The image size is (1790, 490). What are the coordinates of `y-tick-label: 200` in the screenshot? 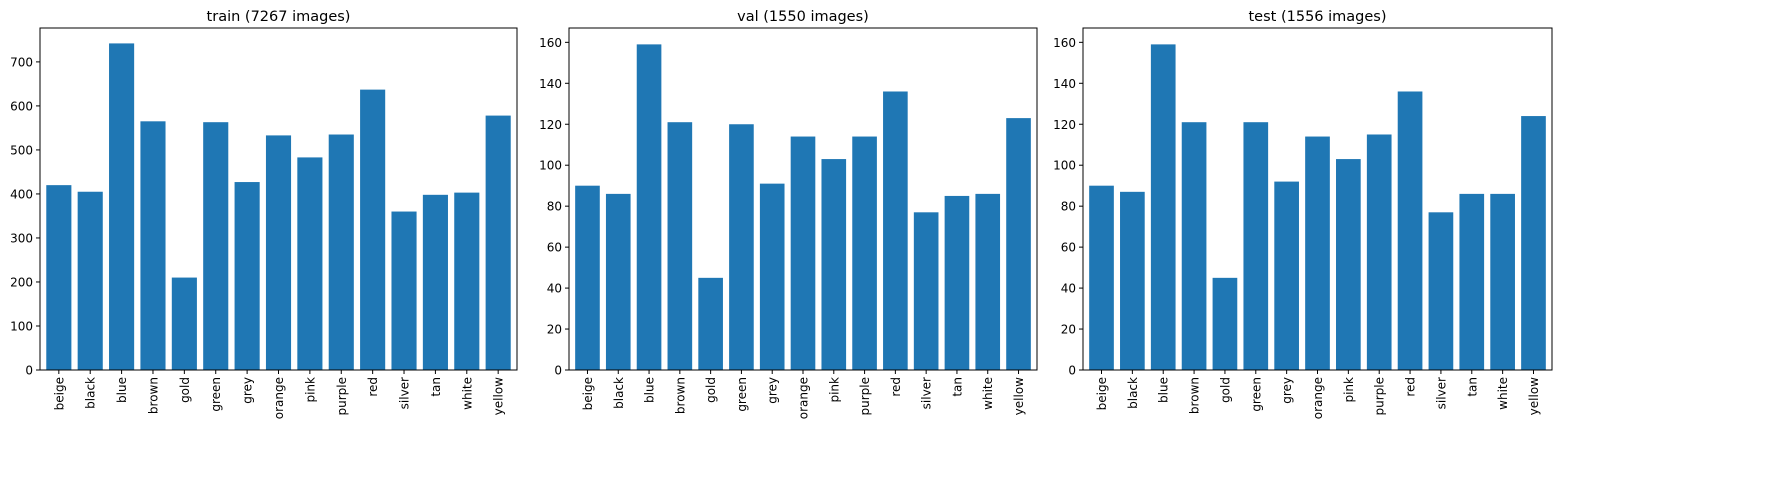 It's located at (21, 282).